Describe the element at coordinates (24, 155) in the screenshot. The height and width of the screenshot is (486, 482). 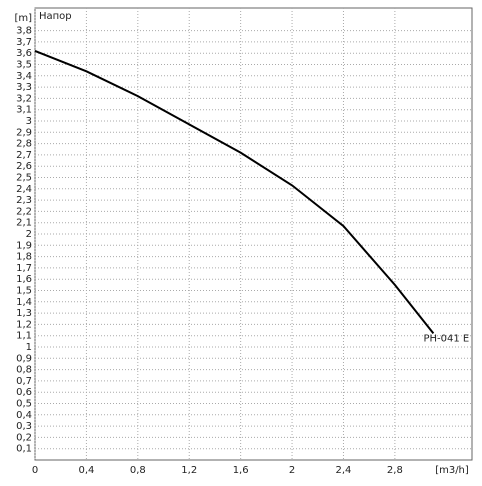
I see `y-tick-label: 2,7` at that location.